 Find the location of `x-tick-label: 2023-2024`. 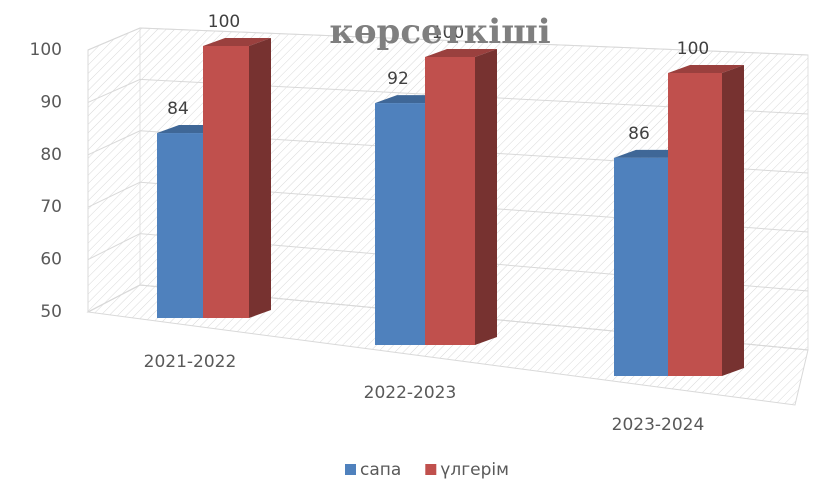

x-tick-label: 2023-2024 is located at coordinates (658, 425).